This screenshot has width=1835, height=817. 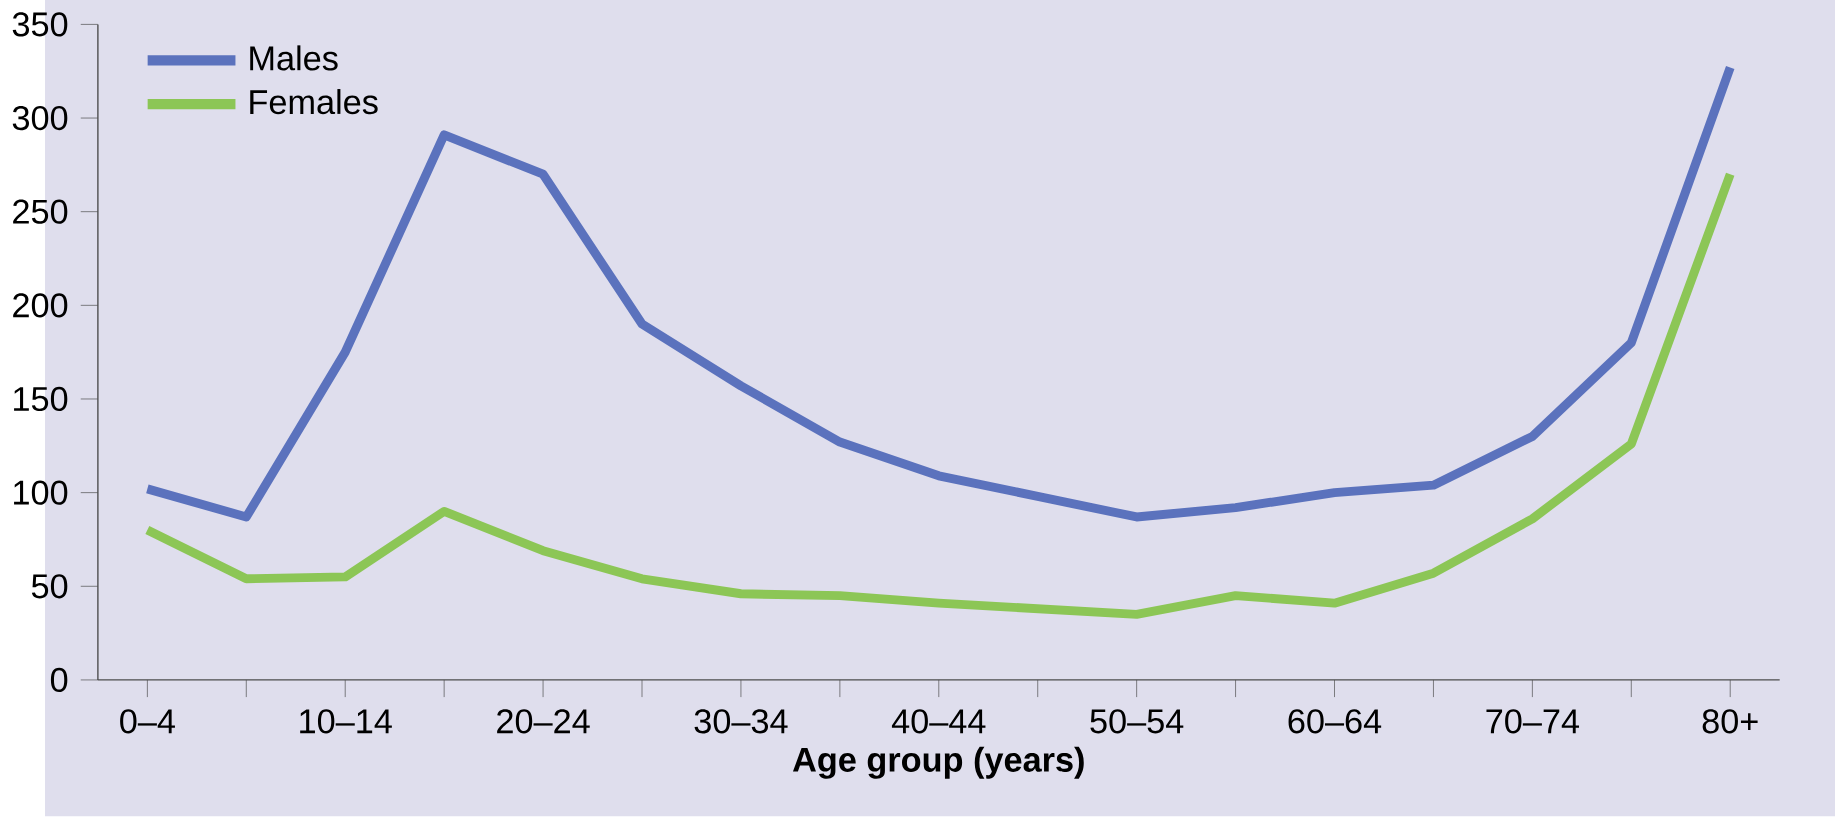 I want to click on legend-label: Males, so click(x=294, y=58).